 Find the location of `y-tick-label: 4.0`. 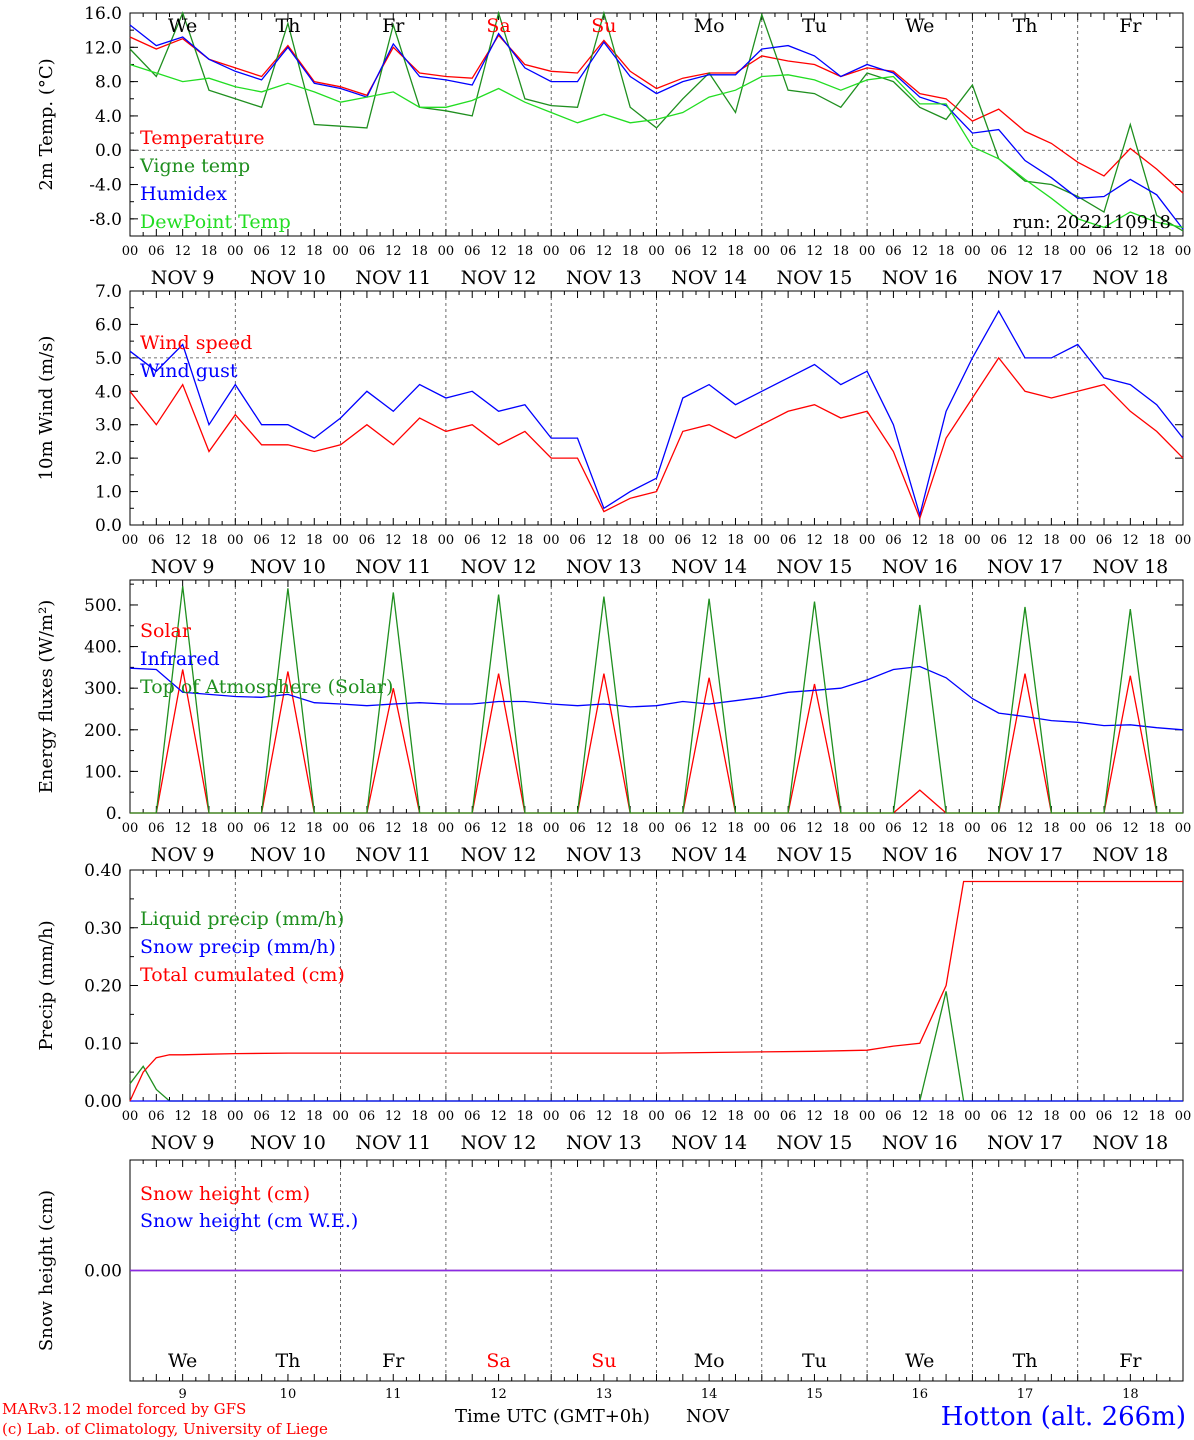

y-tick-label: 4.0 is located at coordinates (108, 392).